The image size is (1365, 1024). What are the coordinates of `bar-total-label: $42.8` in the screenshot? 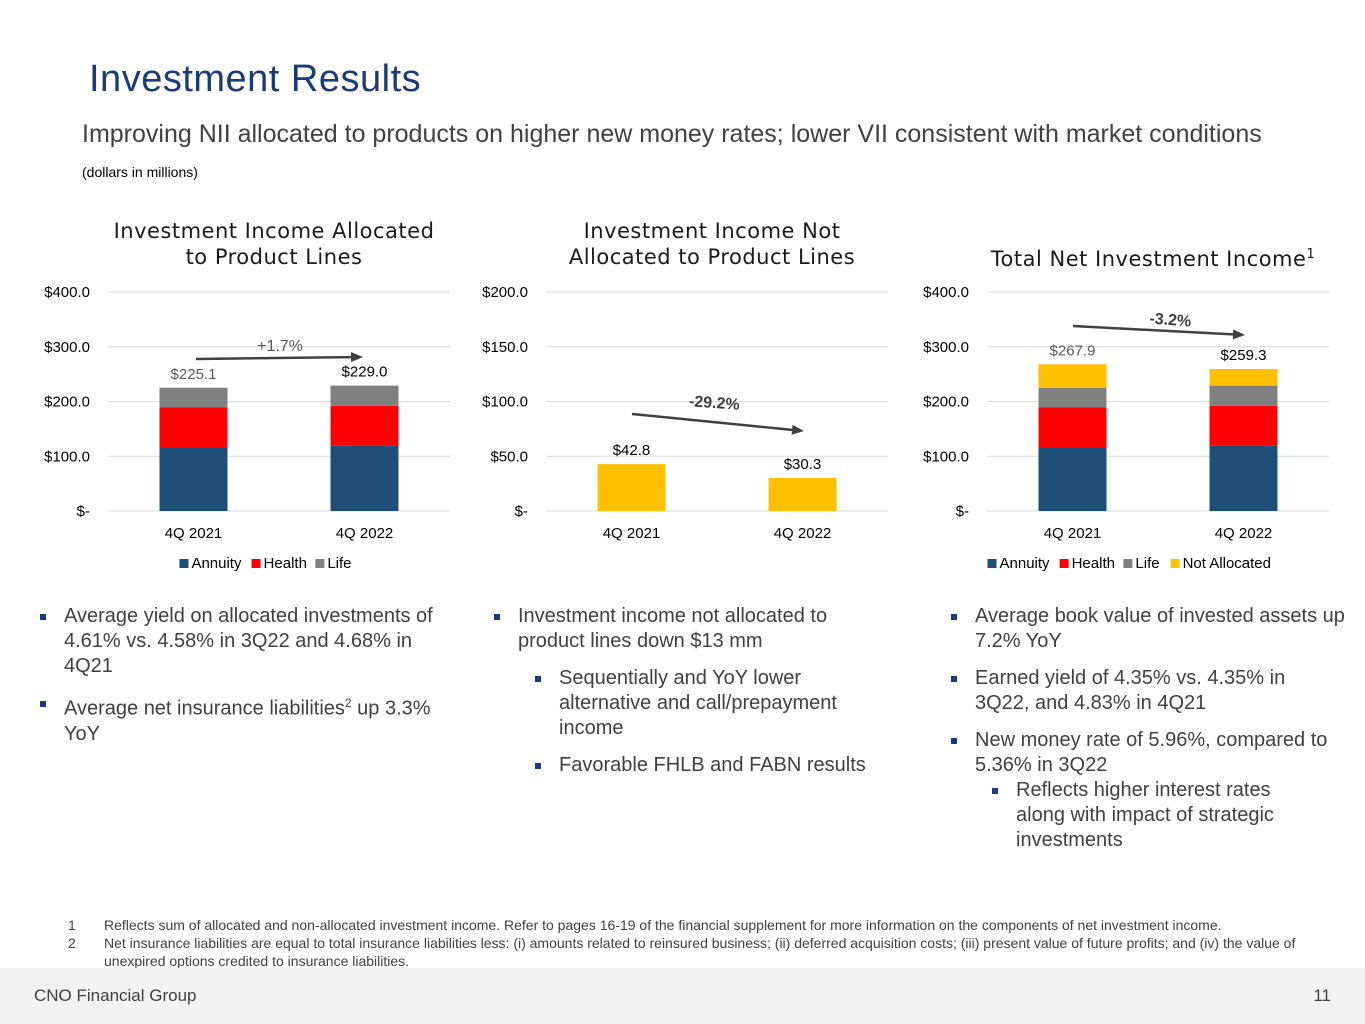 It's located at (632, 450).